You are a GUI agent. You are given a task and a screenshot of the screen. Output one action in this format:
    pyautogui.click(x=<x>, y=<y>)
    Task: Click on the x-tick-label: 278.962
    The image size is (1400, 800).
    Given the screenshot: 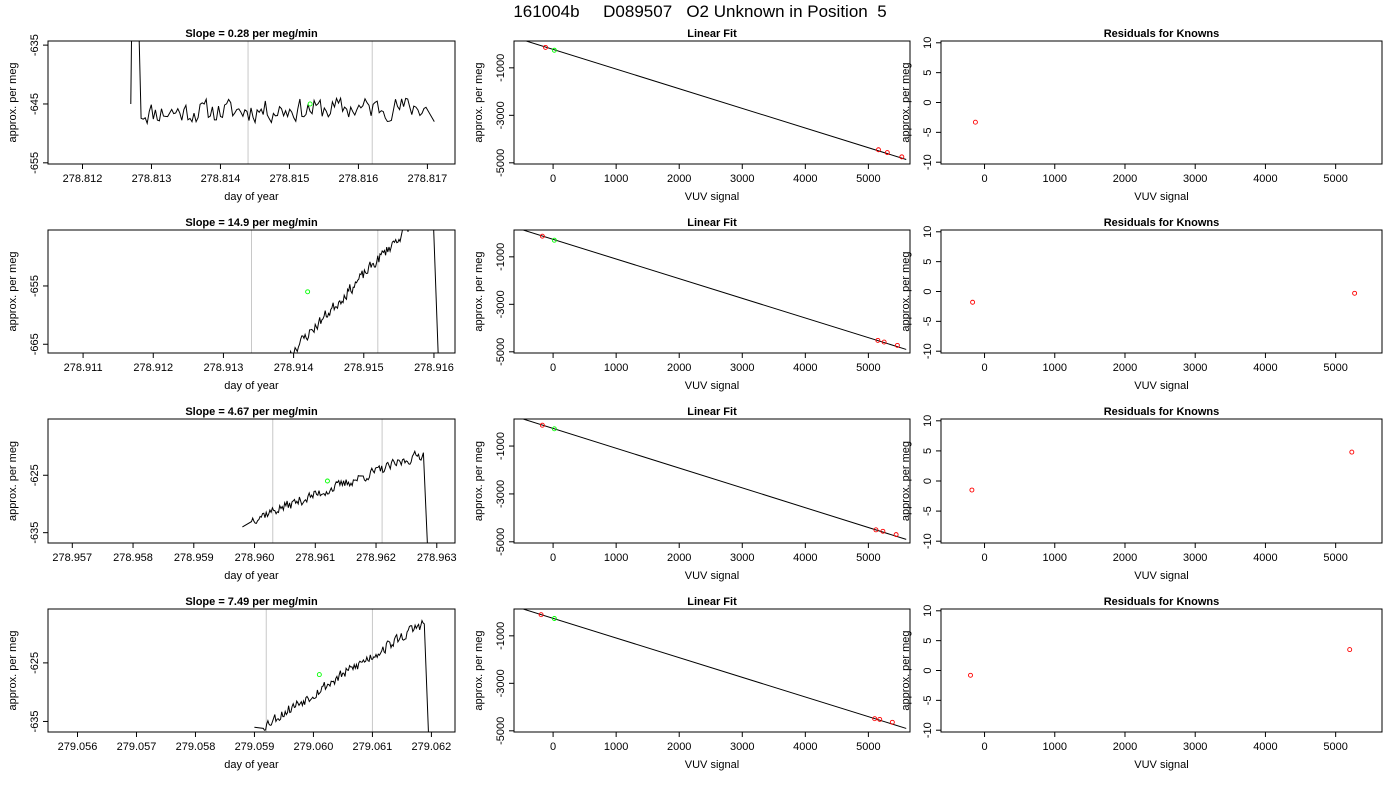 What is the action you would take?
    pyautogui.click(x=376, y=558)
    